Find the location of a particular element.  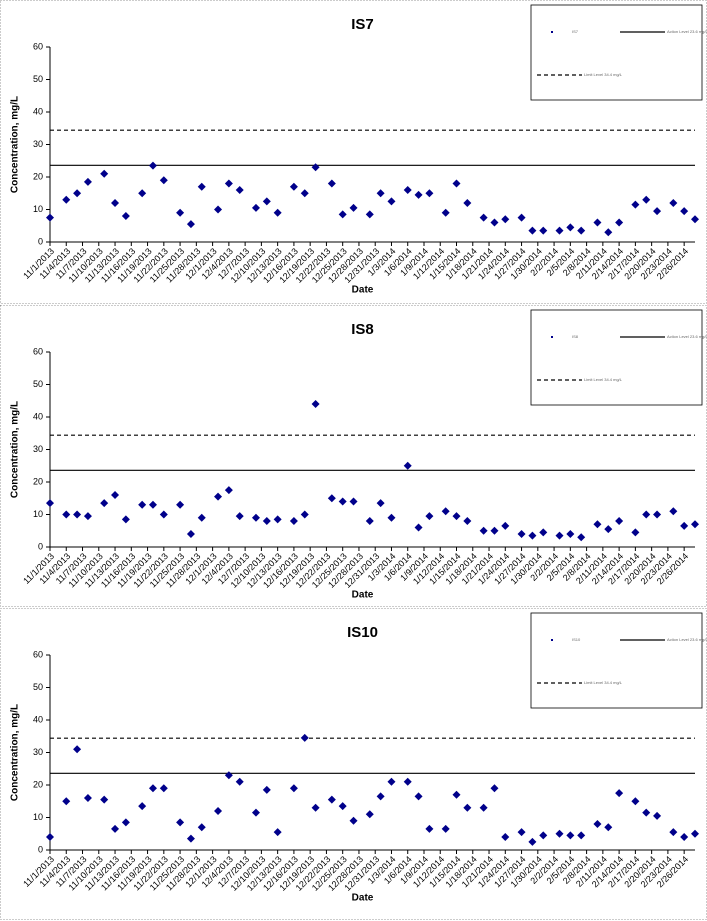

y-tick-label: 60 is located at coordinates (38, 654).